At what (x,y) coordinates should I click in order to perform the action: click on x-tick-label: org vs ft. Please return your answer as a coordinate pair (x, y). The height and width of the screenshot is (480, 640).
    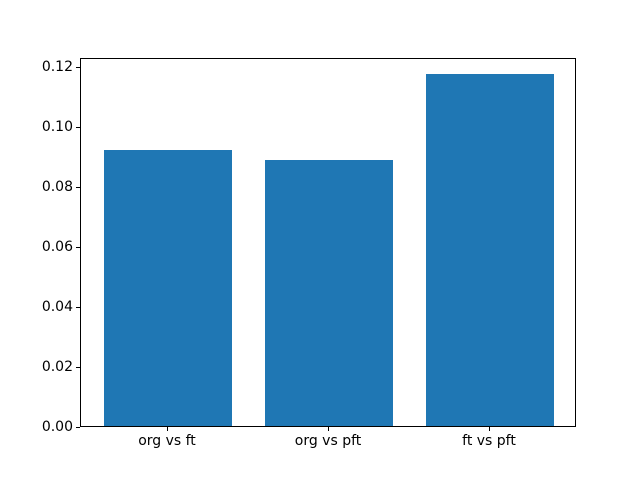
    Looking at the image, I should click on (167, 441).